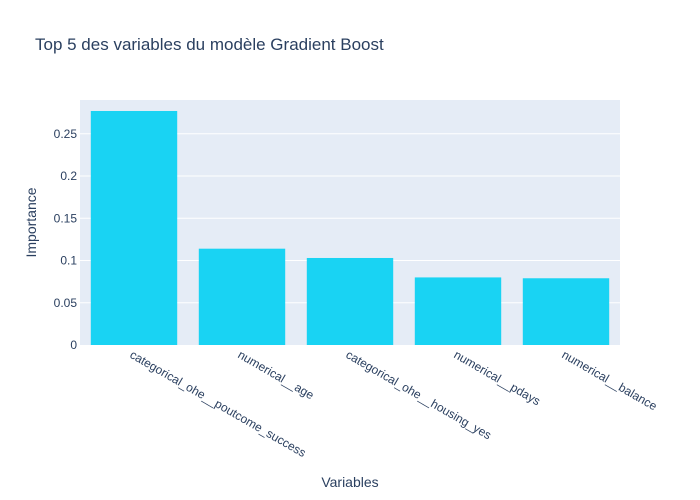 This screenshot has height=500, width=700. Describe the element at coordinates (66, 303) in the screenshot. I see `y-tick-label: 0.05` at that location.